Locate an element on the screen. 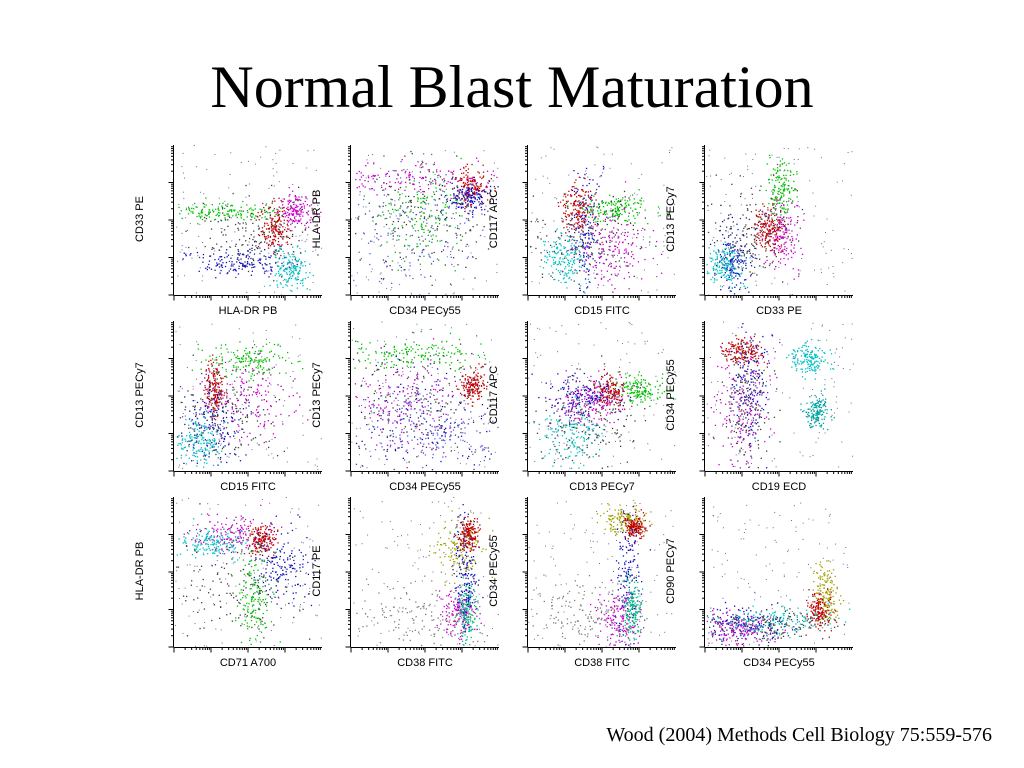 The width and height of the screenshot is (1024, 768). x-axis-label: CD15 FITC is located at coordinates (602, 311).